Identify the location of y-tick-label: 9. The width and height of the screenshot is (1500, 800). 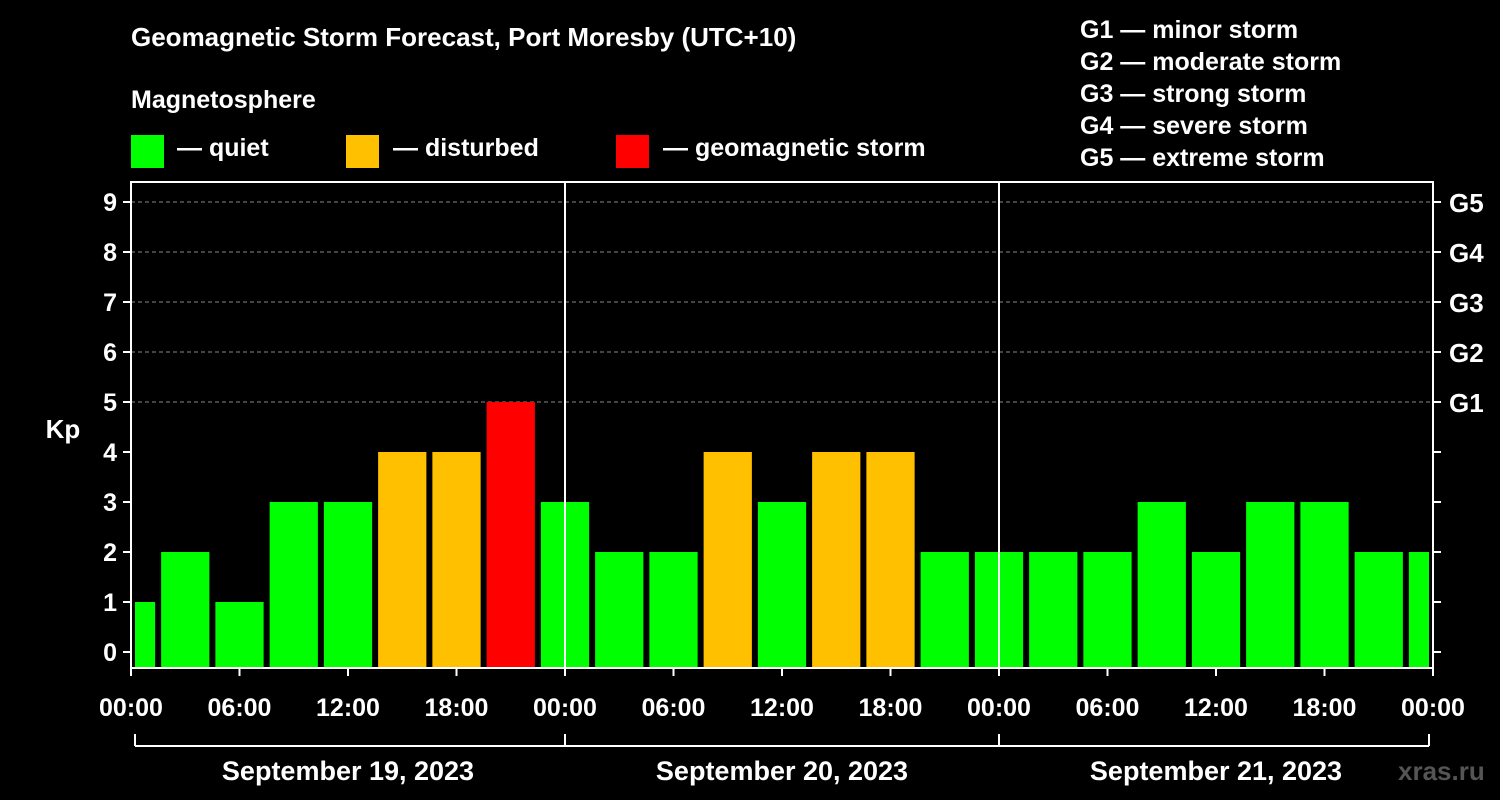
(110, 203).